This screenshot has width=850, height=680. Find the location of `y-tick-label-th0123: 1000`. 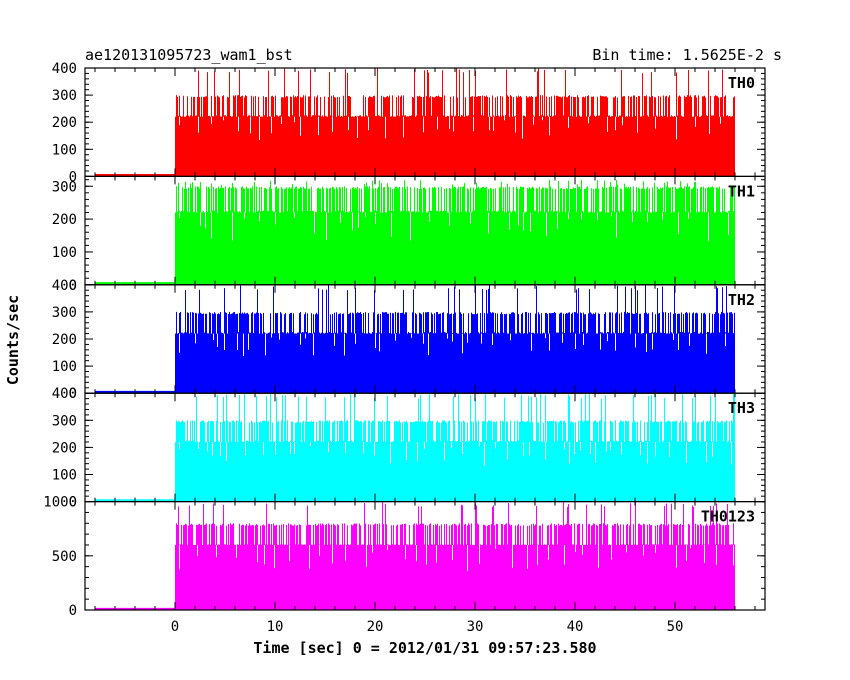

y-tick-label-th0123: 1000 is located at coordinates (60, 503).